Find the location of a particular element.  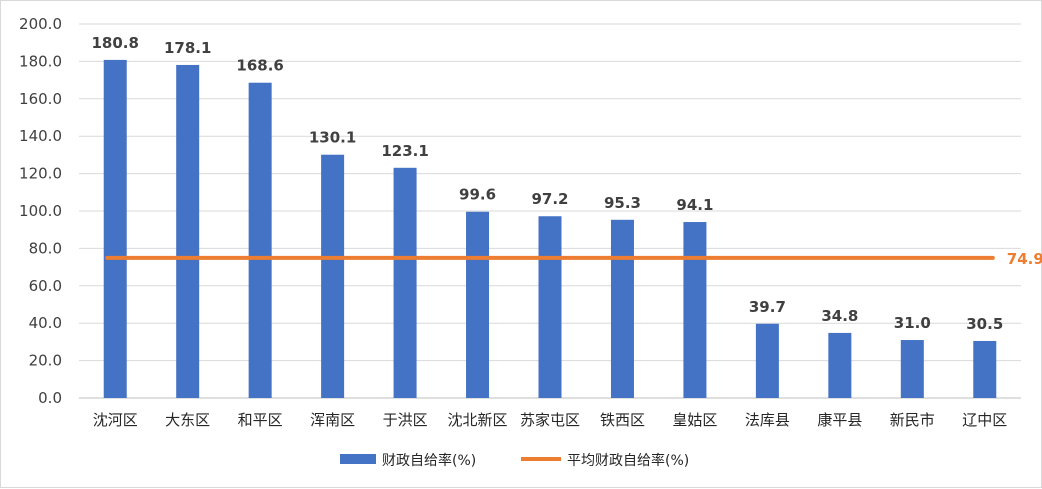

y-tick-label: 80.0 is located at coordinates (45, 248).